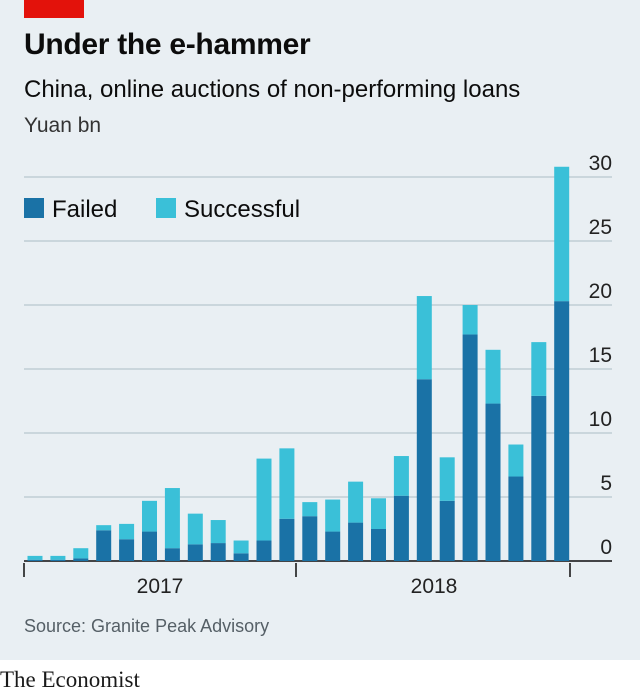 Image resolution: width=640 pixels, height=697 pixels. I want to click on source-note: Source: Granite Peak Advisory, so click(147, 626).